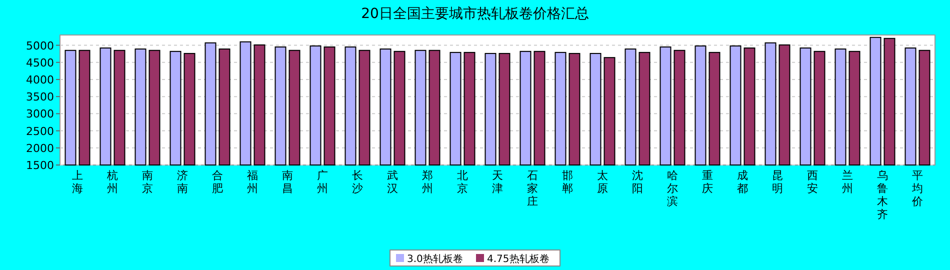  Describe the element at coordinates (518, 259) in the screenshot. I see `legend-label: 4.75热轧板卷` at that location.